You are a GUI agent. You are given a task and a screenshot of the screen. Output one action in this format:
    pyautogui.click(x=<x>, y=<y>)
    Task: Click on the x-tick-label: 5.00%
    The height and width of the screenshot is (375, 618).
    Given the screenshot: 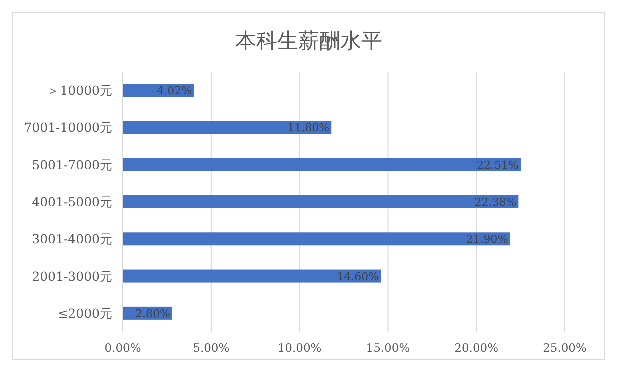 What is the action you would take?
    pyautogui.click(x=211, y=348)
    